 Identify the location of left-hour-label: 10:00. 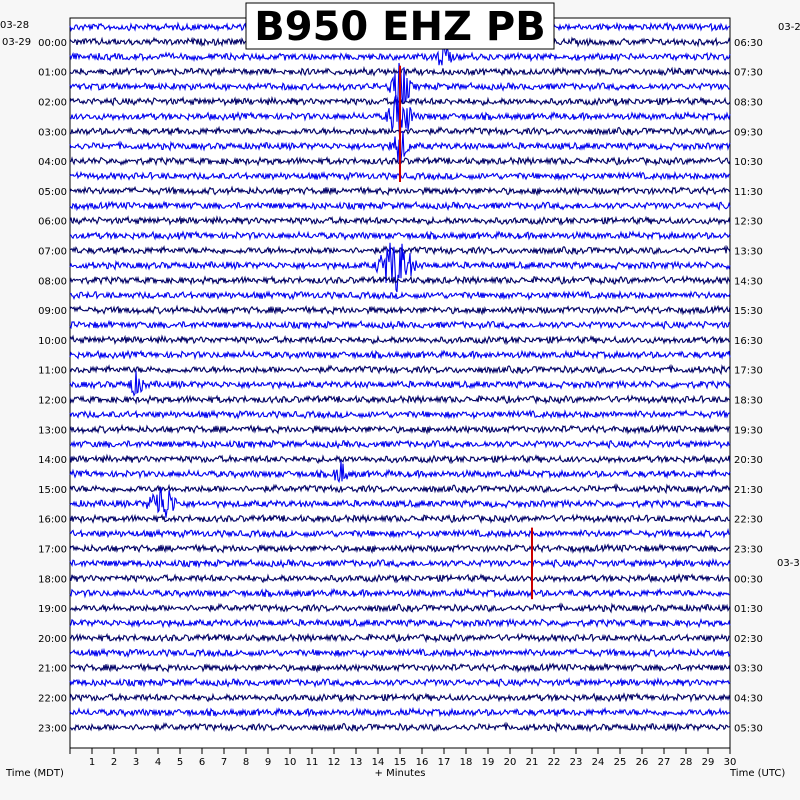
(52, 341).